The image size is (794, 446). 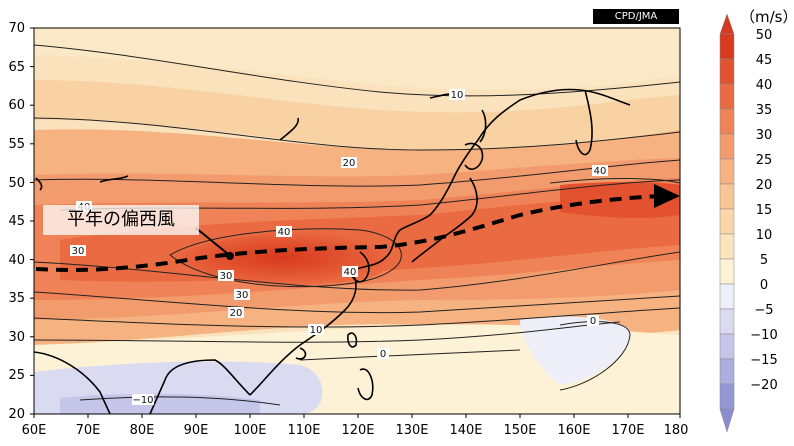 I want to click on colorbar-tick-label: 30, so click(x=764, y=135).